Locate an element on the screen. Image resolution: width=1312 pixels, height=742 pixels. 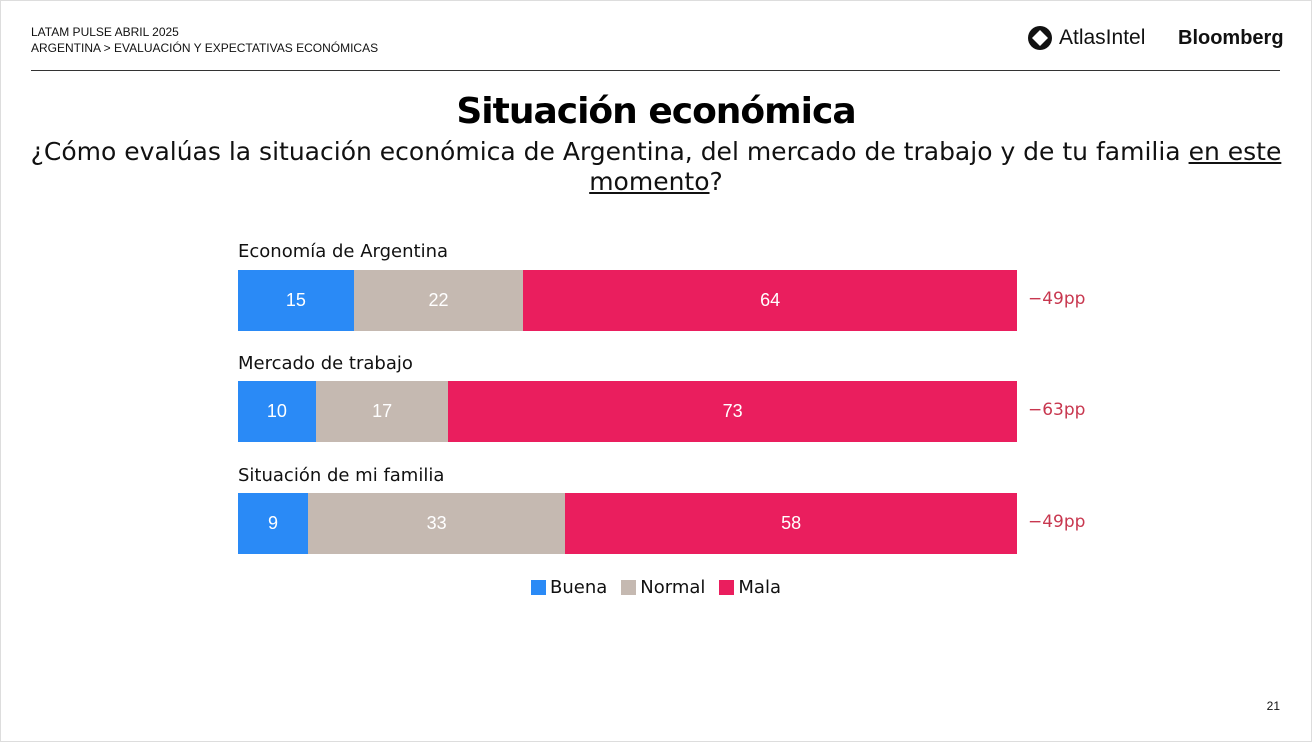
bar-segment-mala: 73 is located at coordinates (732, 411).